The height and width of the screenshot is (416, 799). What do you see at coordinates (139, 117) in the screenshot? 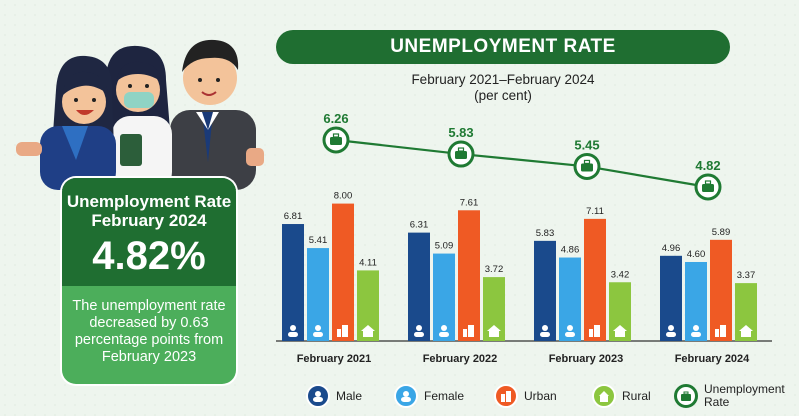
I see `woman-masked-figure` at bounding box center [139, 117].